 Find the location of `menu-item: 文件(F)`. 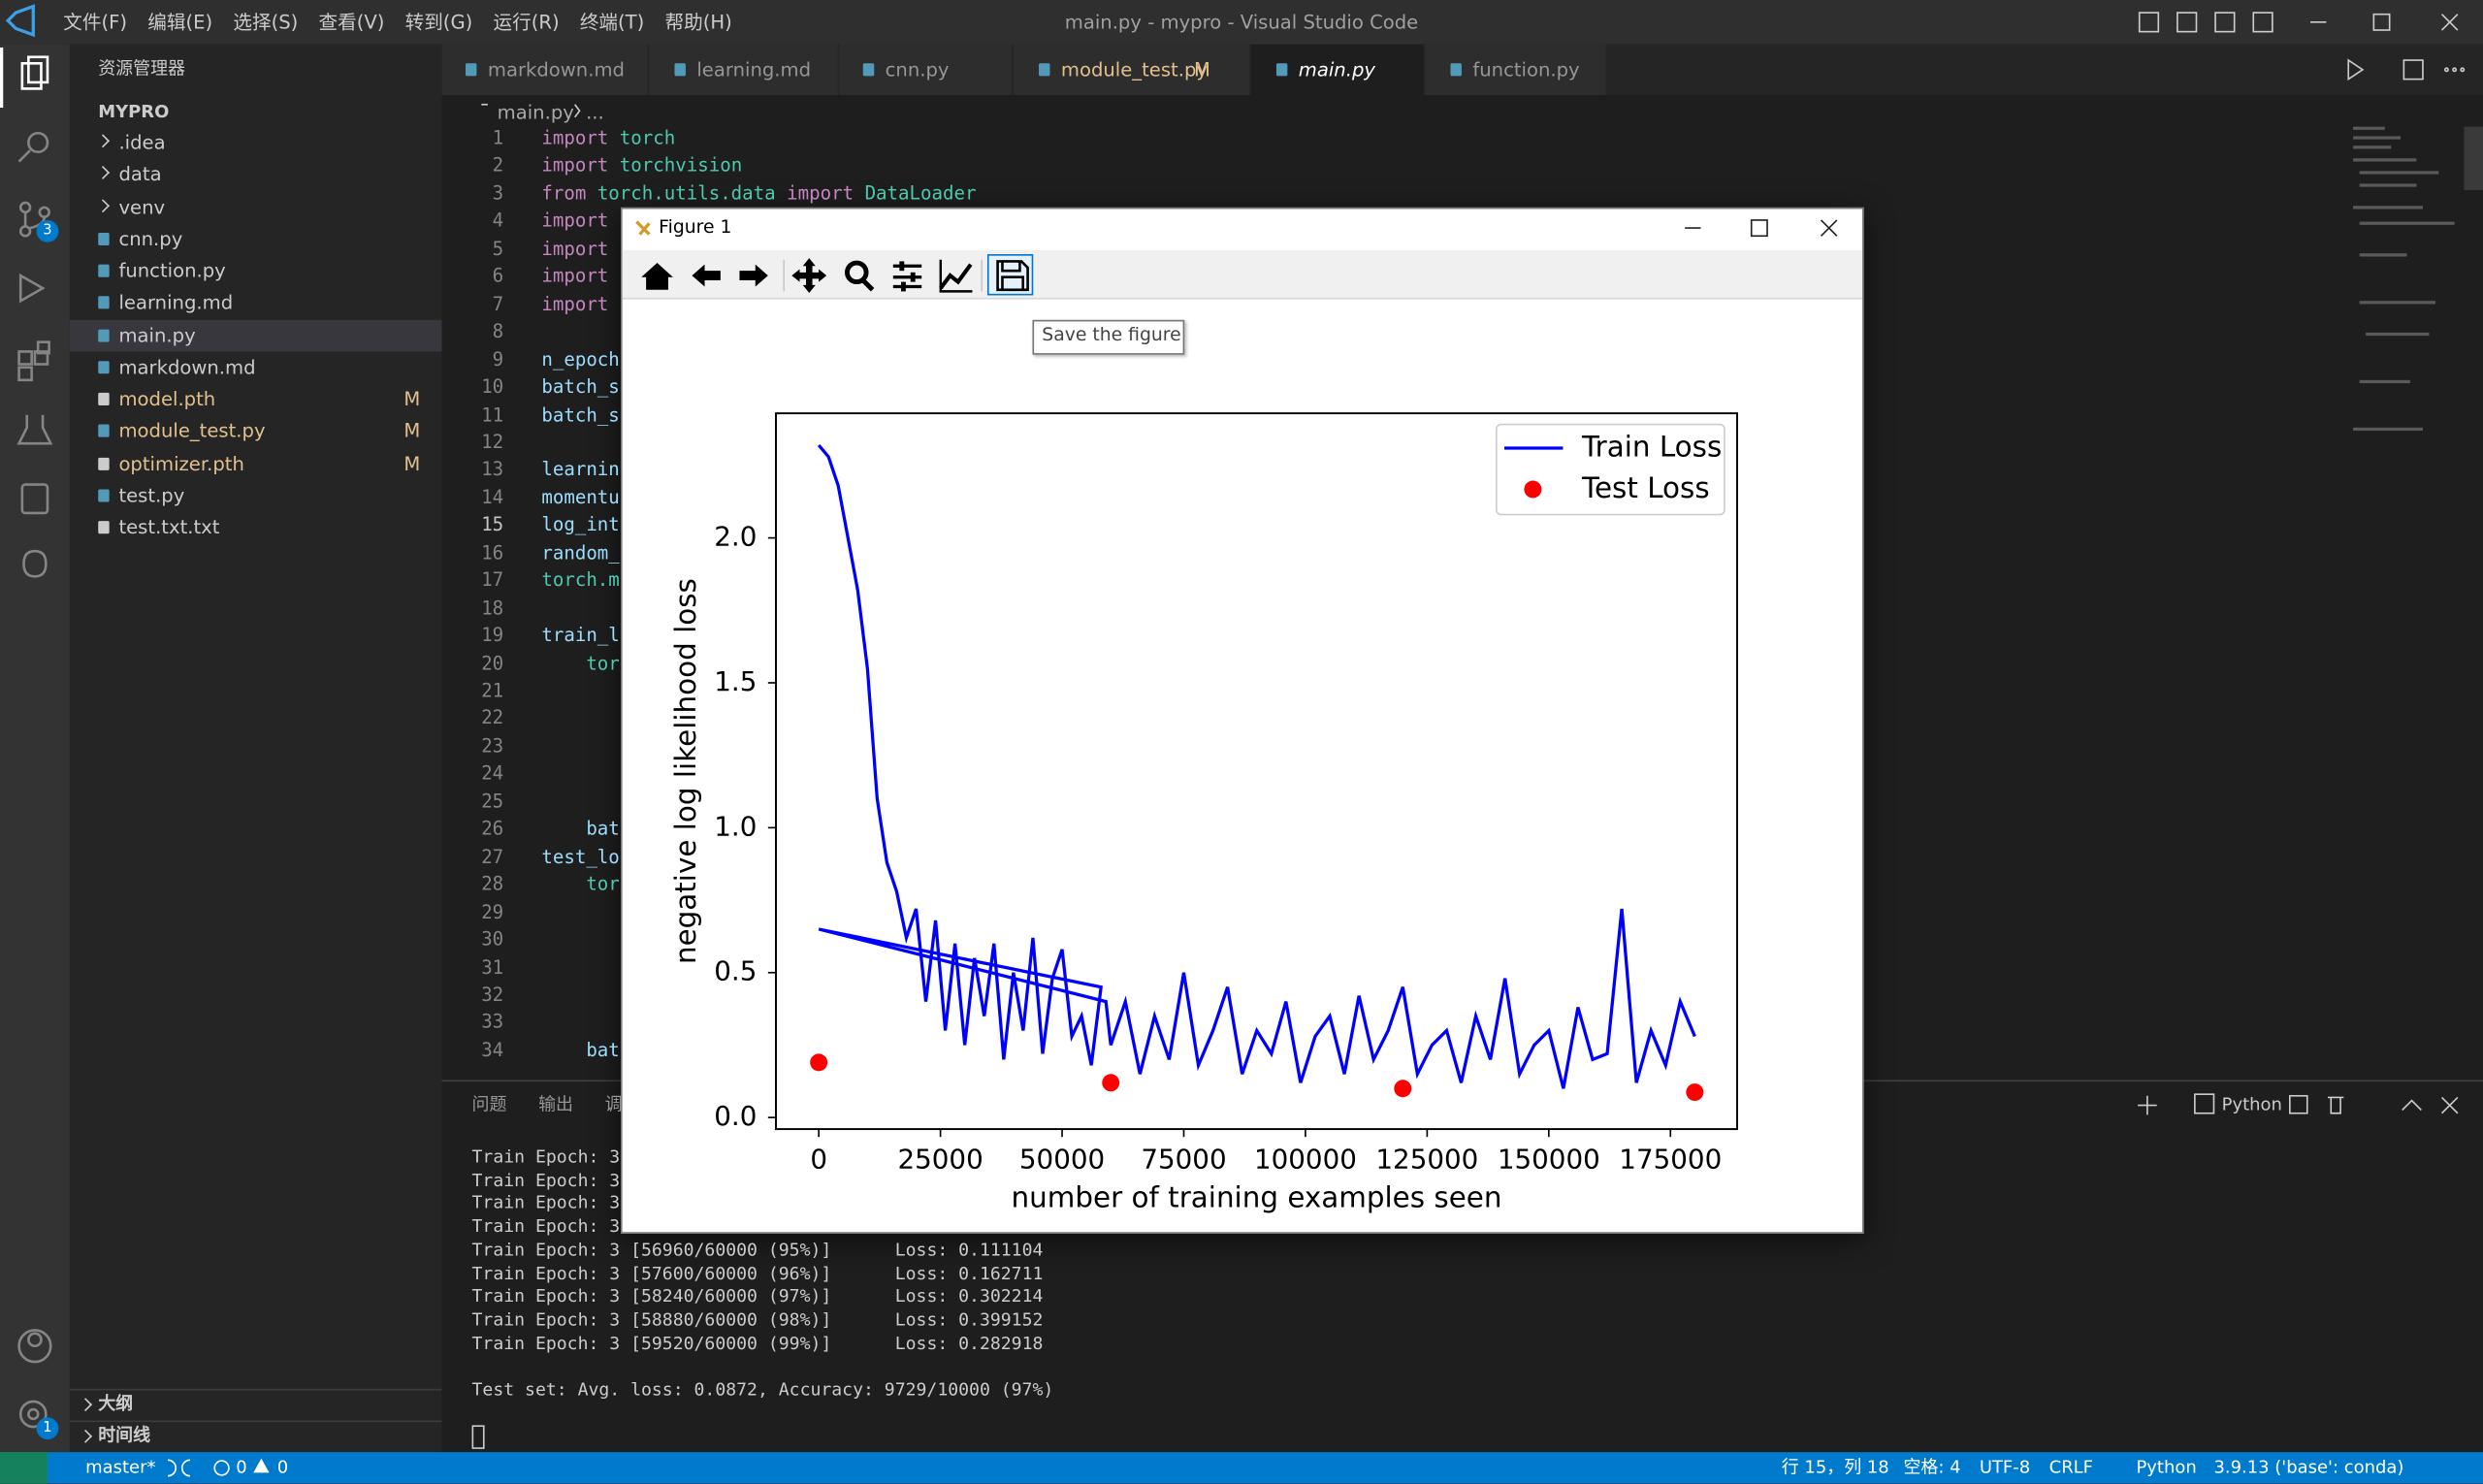

menu-item: 文件(F) is located at coordinates (96, 22).